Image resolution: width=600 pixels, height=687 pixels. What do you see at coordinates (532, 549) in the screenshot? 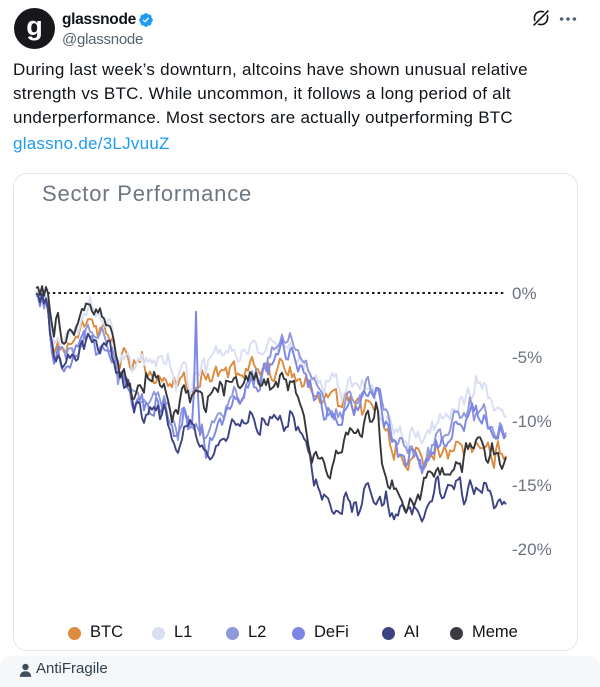
I see `svg-text: -20%` at bounding box center [532, 549].